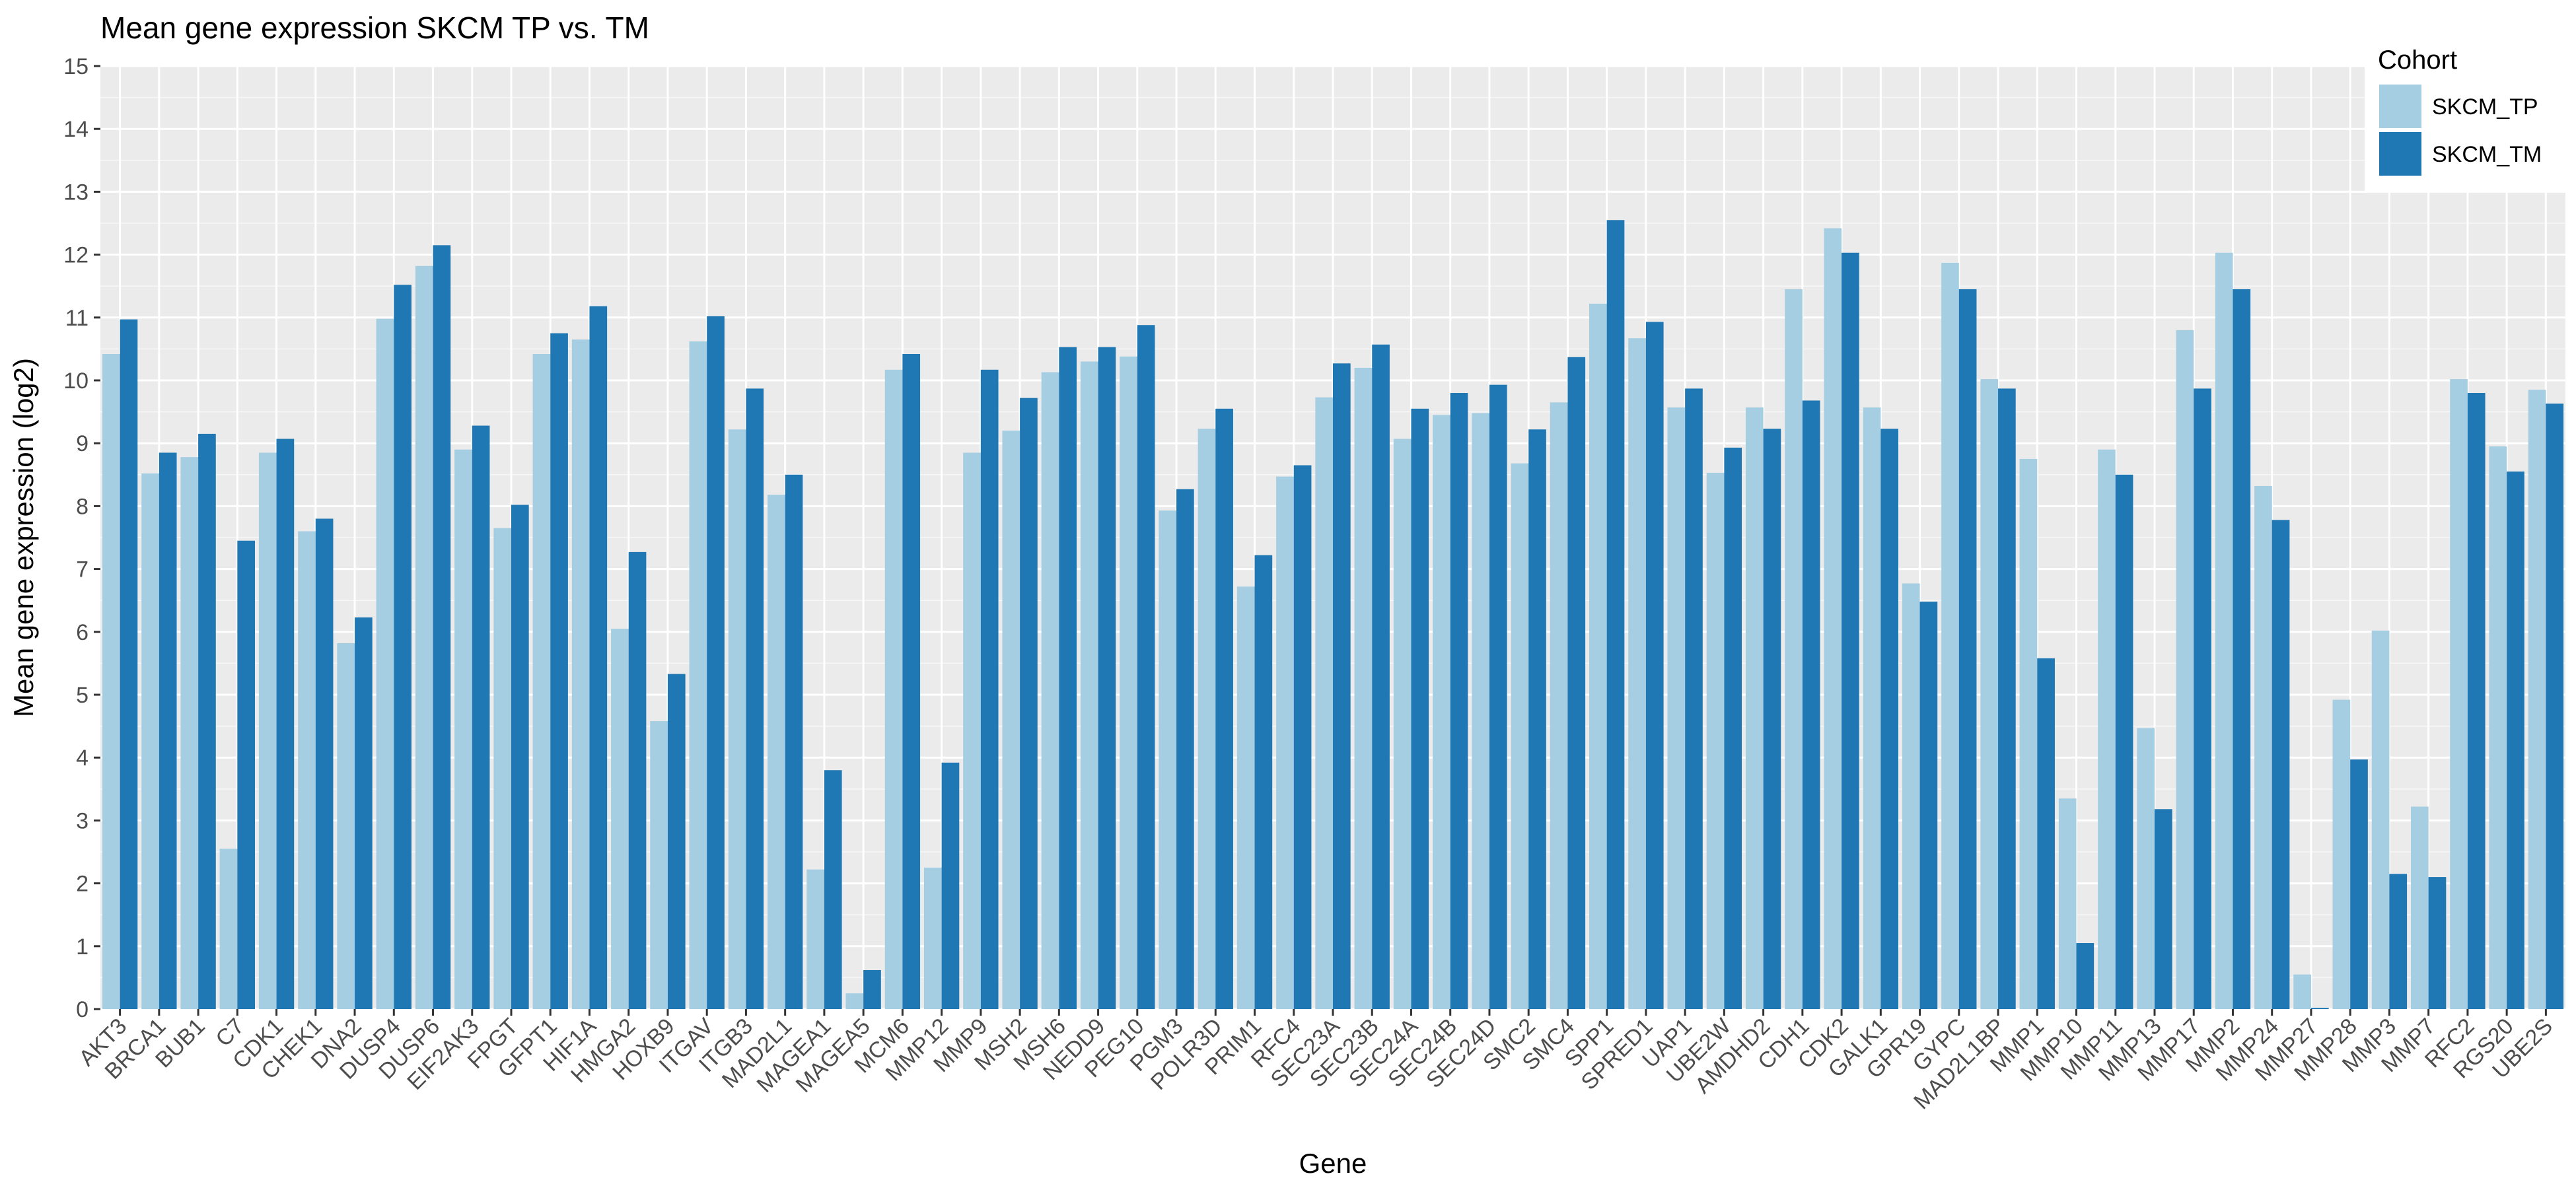  Describe the element at coordinates (2163, 909) in the screenshot. I see `bar-skcm-tm-mmp13` at that location.